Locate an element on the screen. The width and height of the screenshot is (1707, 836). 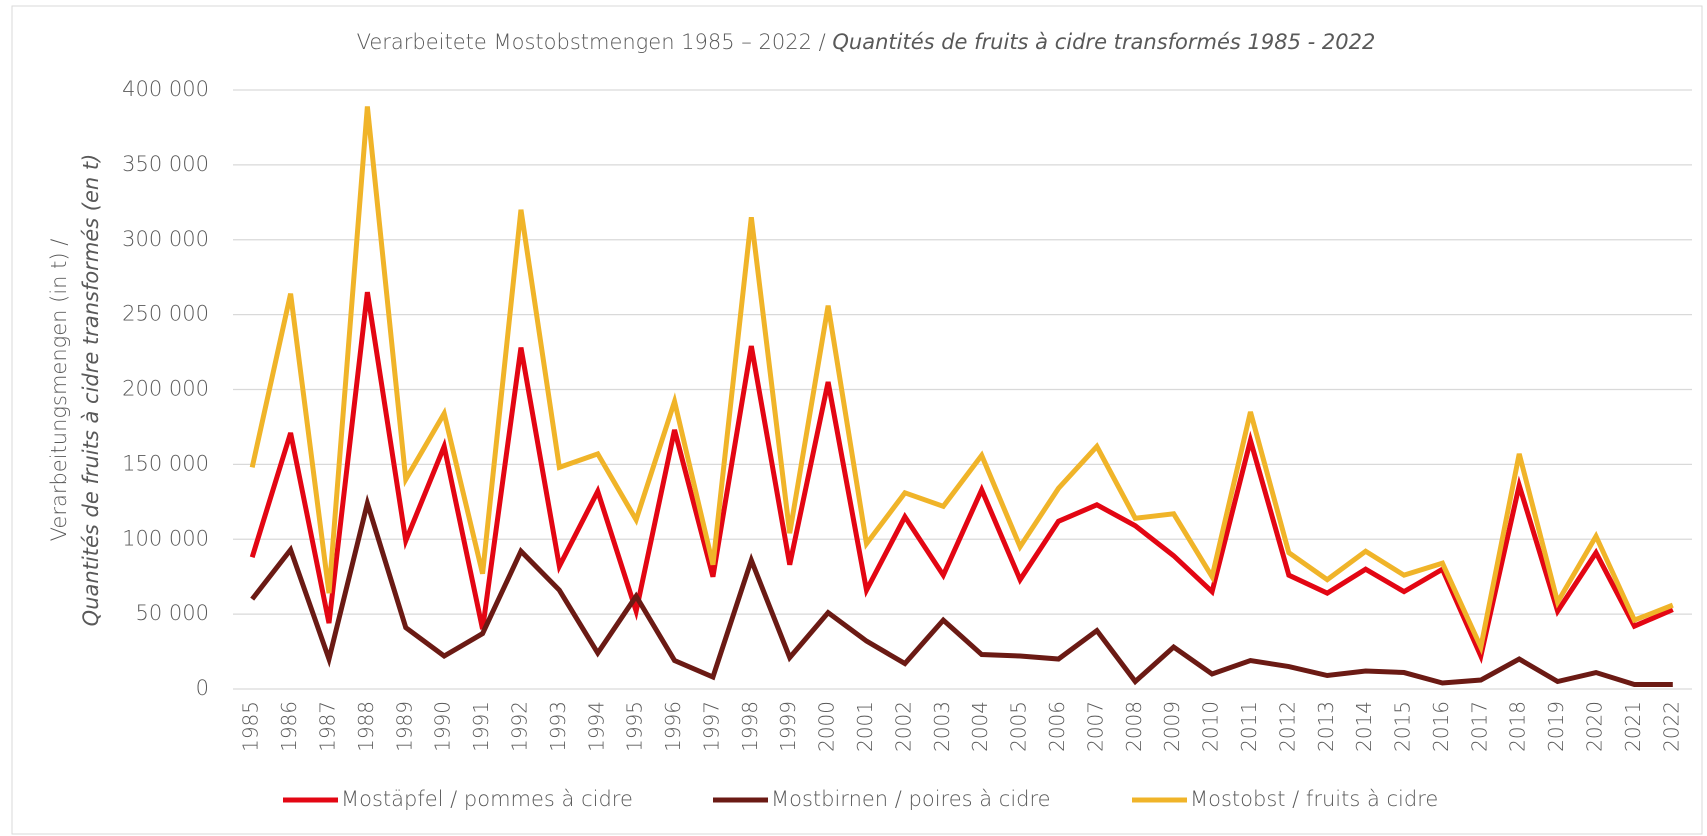
legend-label: Mostobst / fruits à cidre is located at coordinates (1314, 799).